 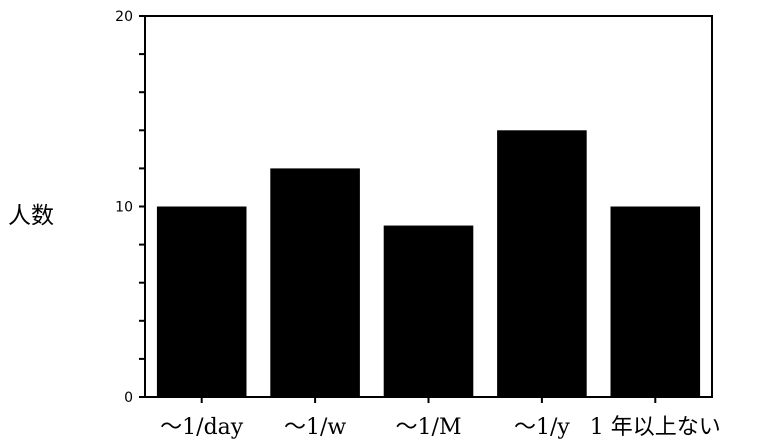 I want to click on x-axis-ticks: ～1/day ～1/w ～1/M ～1/y 1 年以上ない, so click(x=440, y=418).